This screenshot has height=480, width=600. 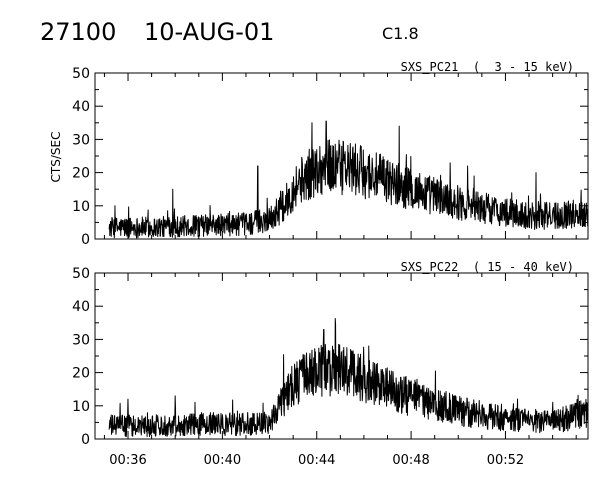 I want to click on title-panel-2: SXS_PC22 ( 15 - 40 keV), so click(x=487, y=267).